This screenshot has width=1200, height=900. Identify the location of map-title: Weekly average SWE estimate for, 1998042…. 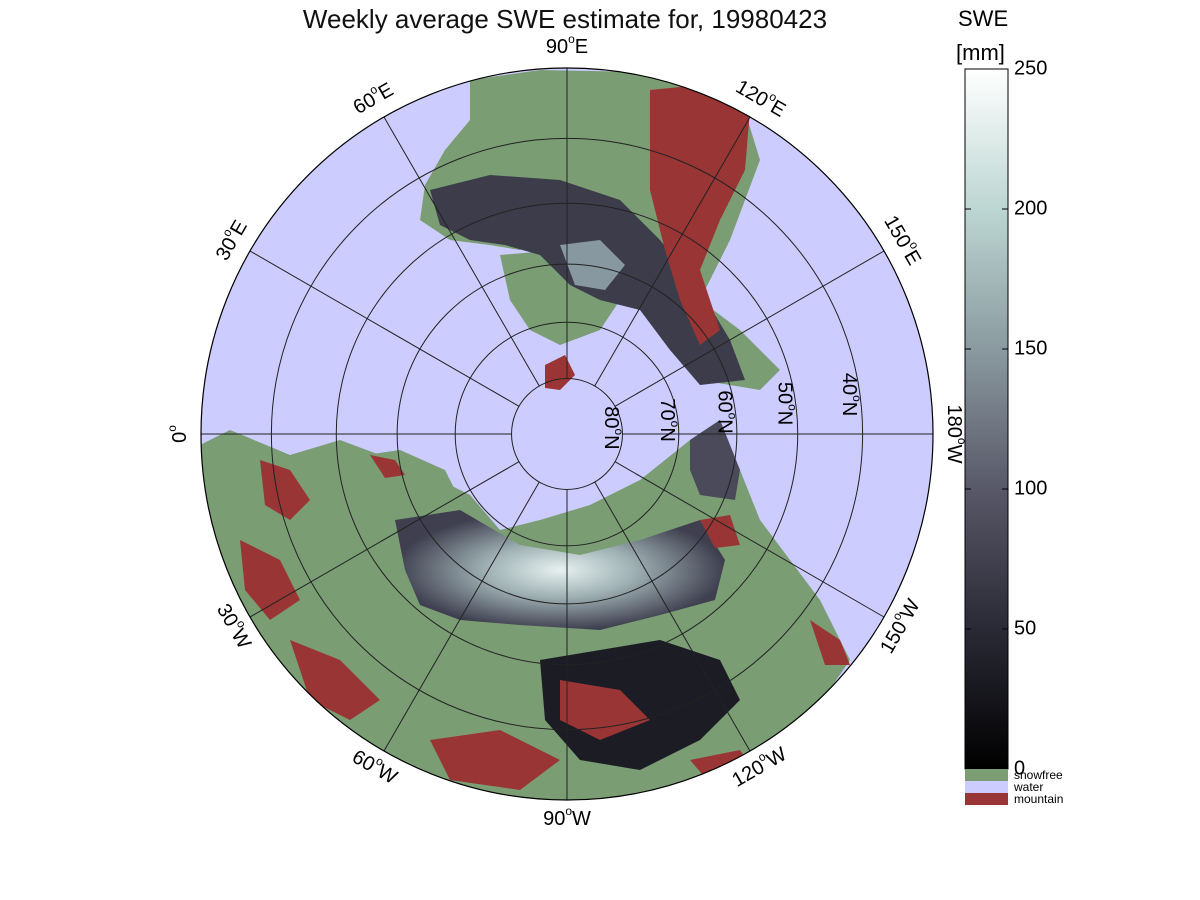
(565, 19).